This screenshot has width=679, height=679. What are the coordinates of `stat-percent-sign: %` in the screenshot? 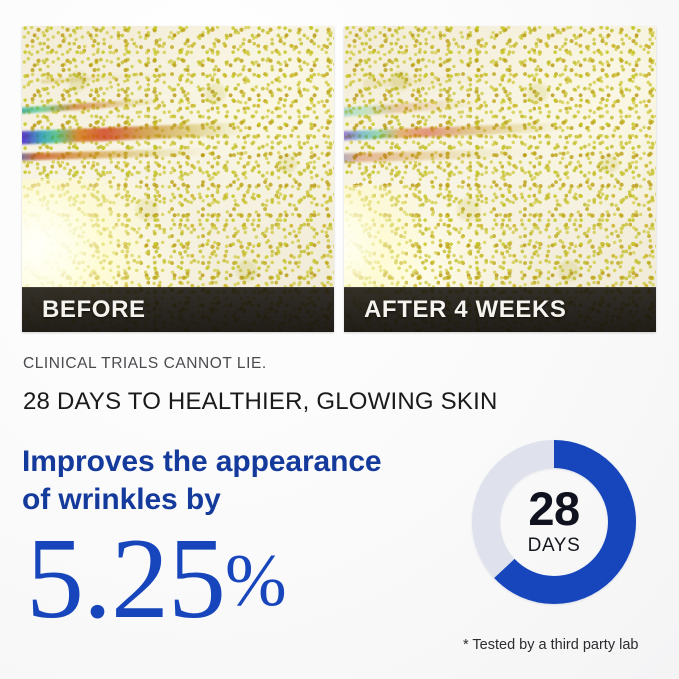 It's located at (256, 581).